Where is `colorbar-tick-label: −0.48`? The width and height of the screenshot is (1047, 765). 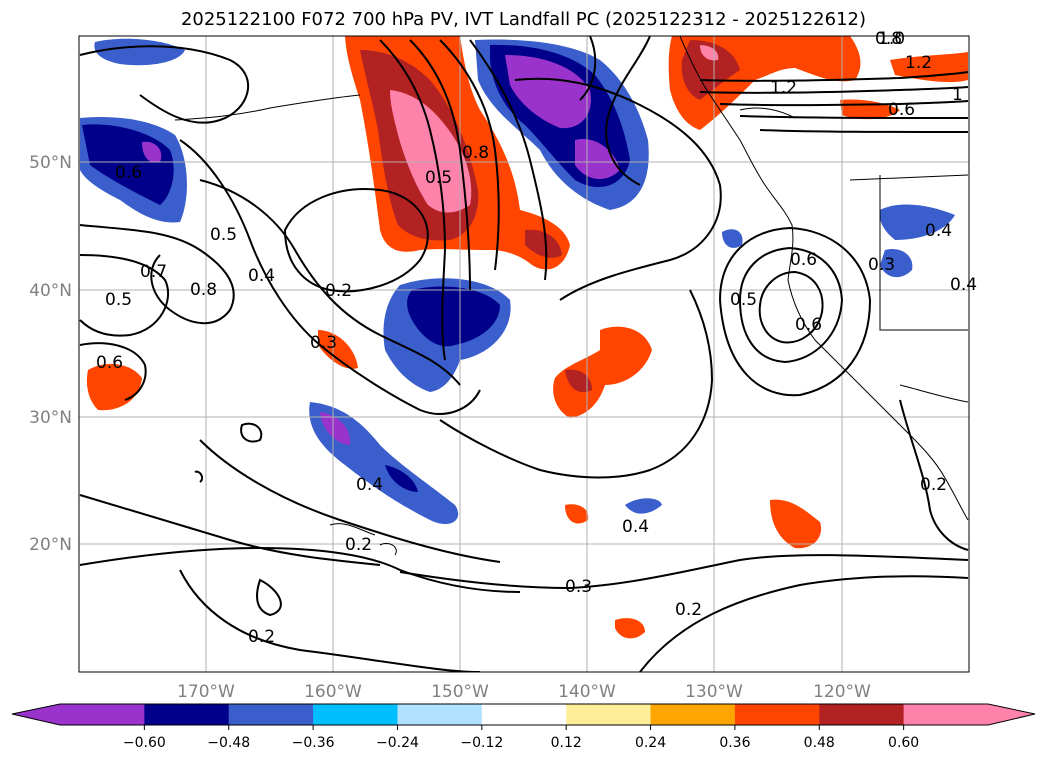
colorbar-tick-label: −0.48 is located at coordinates (228, 743).